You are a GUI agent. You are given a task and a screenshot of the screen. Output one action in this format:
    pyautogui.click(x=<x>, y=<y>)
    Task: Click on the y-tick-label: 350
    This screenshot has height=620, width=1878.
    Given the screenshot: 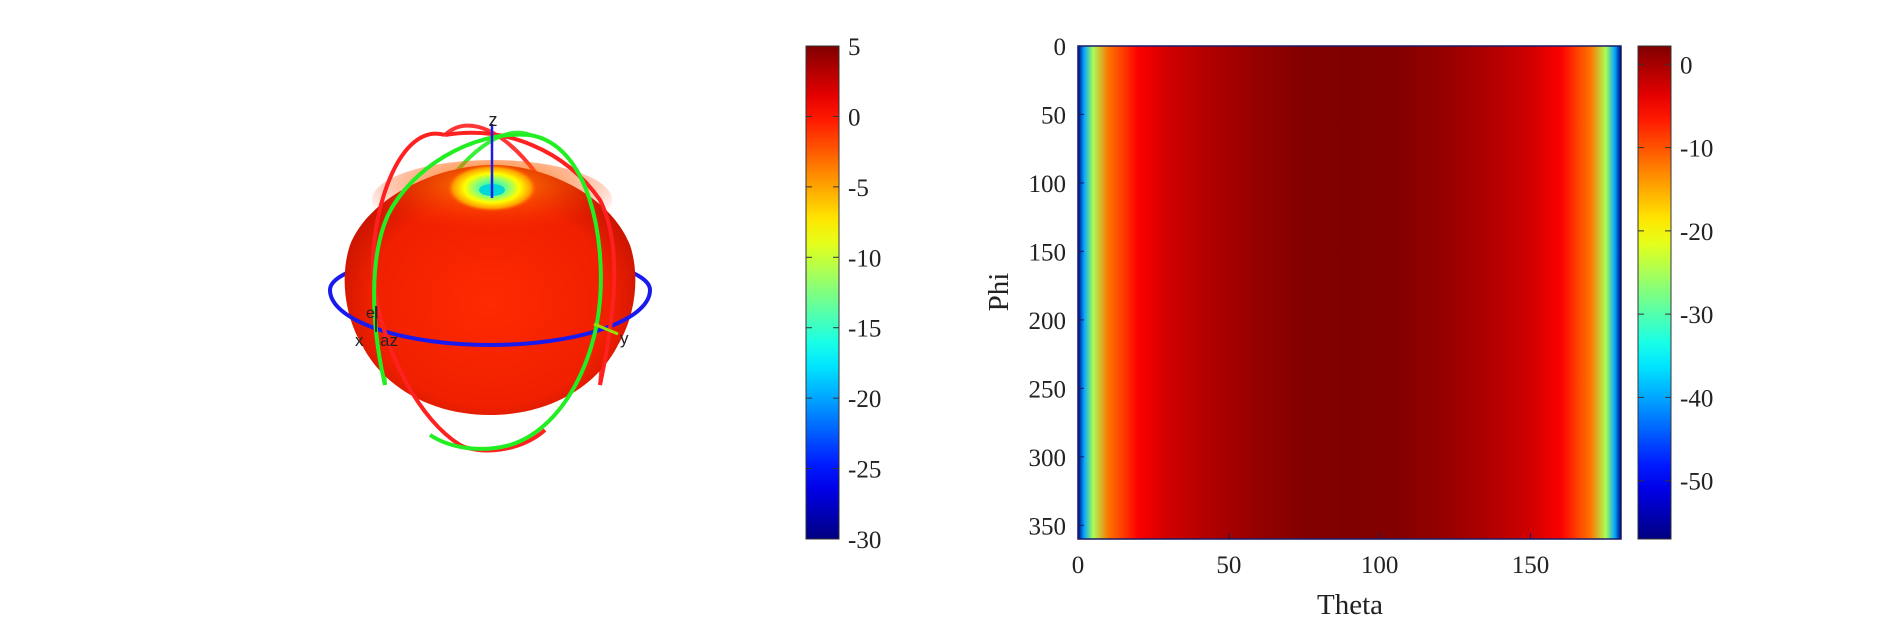 What is the action you would take?
    pyautogui.click(x=1048, y=526)
    